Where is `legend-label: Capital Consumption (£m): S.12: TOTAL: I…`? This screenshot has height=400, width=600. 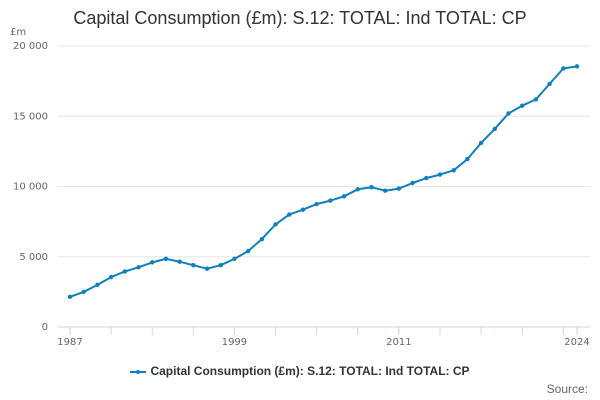
legend-label: Capital Consumption (£m): S.12: TOTAL: I… is located at coordinates (310, 371).